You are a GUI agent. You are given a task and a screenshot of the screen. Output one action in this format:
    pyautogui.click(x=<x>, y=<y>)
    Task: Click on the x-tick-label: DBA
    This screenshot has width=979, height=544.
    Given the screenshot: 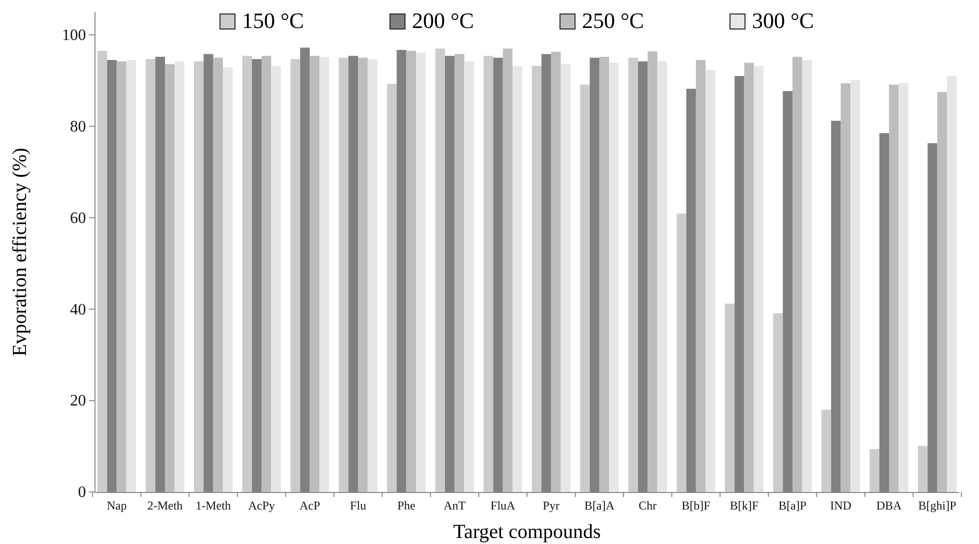 What is the action you would take?
    pyautogui.click(x=889, y=505)
    